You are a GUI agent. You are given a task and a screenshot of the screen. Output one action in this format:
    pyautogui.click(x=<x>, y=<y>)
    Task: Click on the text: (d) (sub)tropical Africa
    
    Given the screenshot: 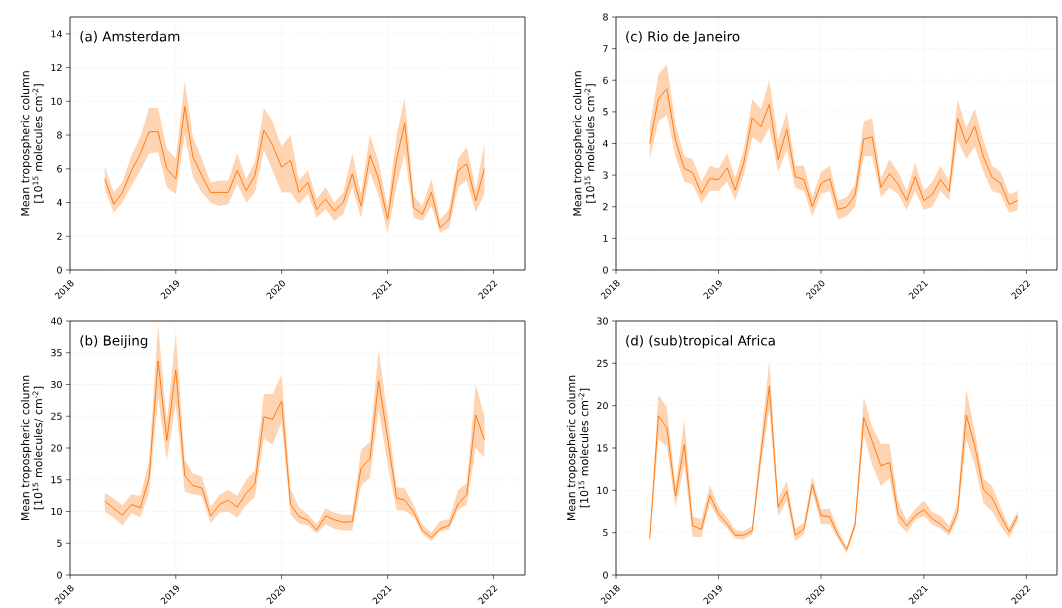 What is the action you would take?
    pyautogui.click(x=700, y=342)
    